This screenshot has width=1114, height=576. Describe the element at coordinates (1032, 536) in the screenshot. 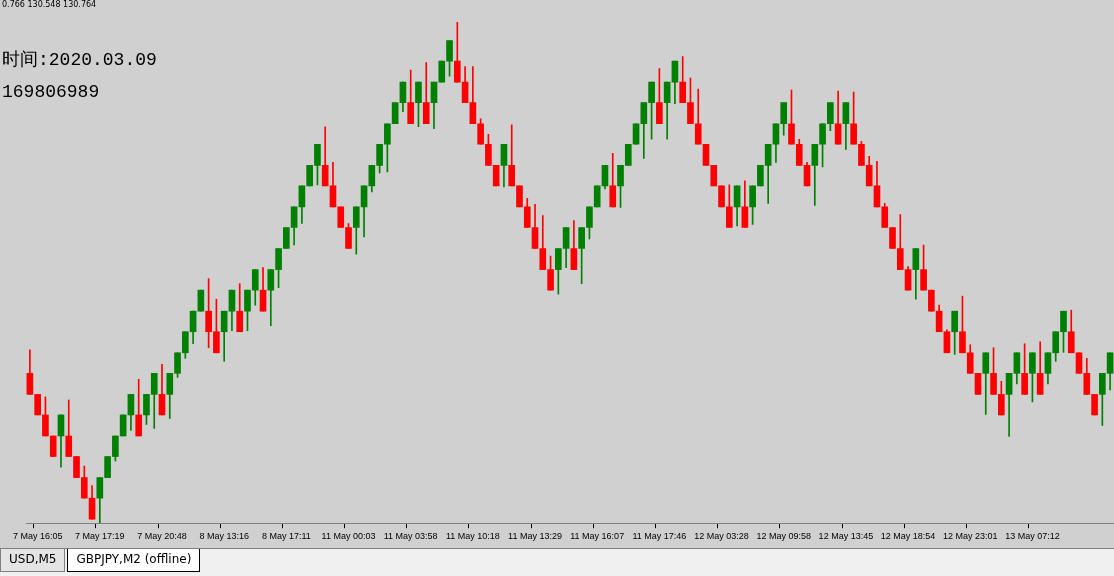

I see `x-tick-label: 13 May 07:12` at that location.